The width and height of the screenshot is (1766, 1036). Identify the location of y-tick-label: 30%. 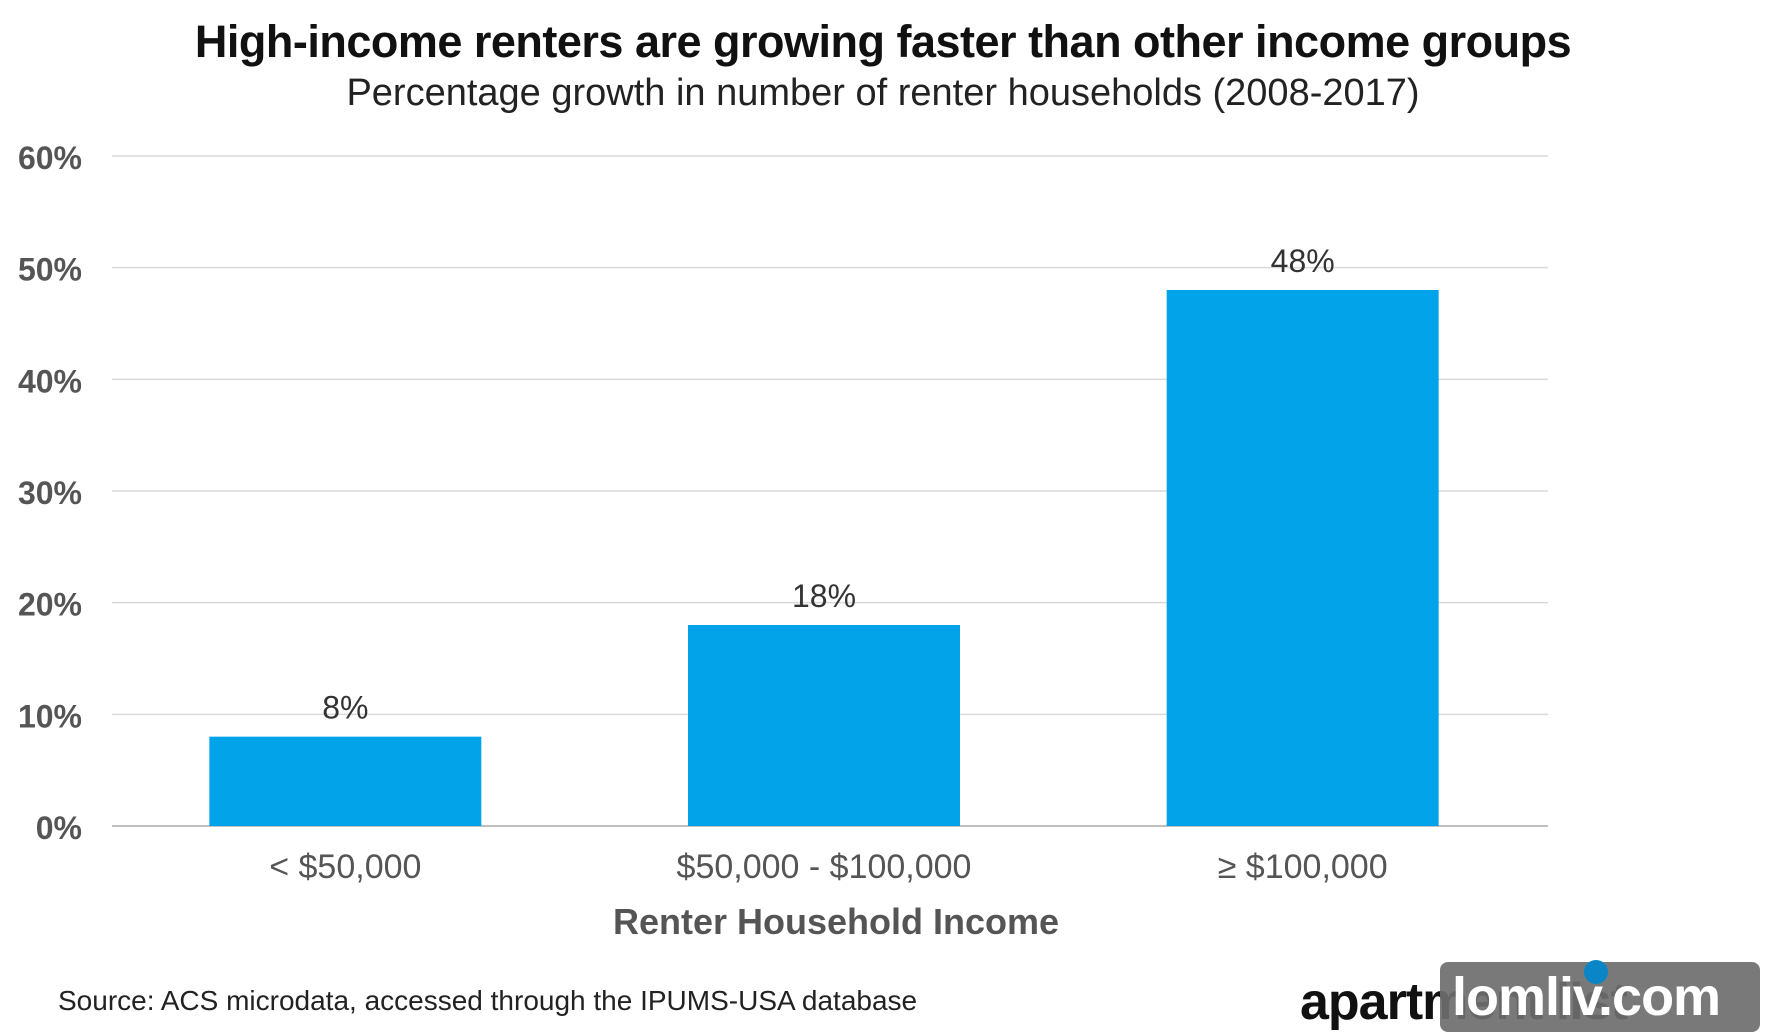
(50, 493).